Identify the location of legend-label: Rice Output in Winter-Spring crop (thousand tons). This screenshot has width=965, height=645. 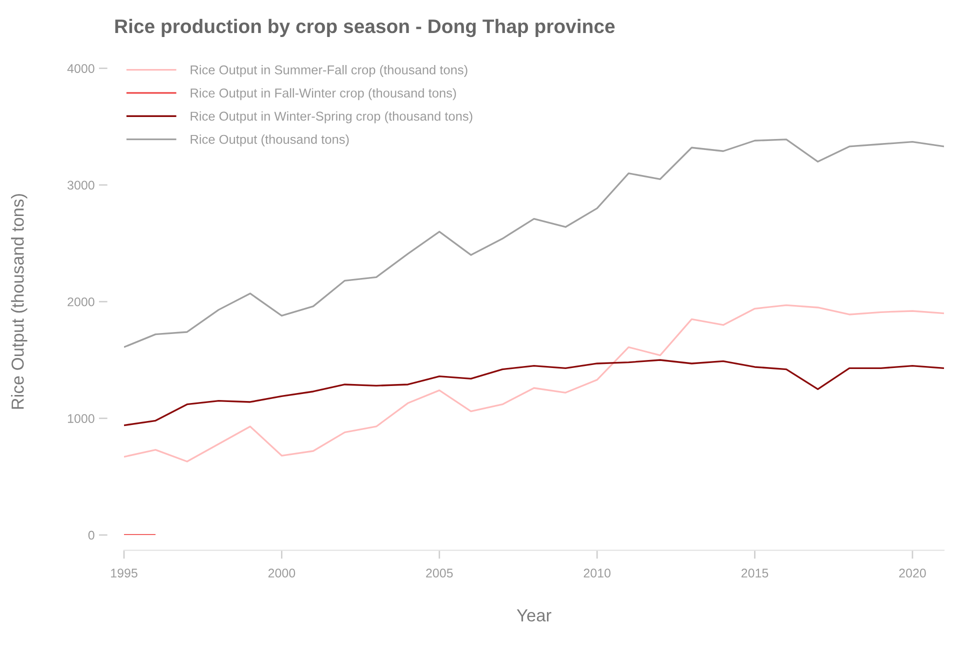
(331, 117).